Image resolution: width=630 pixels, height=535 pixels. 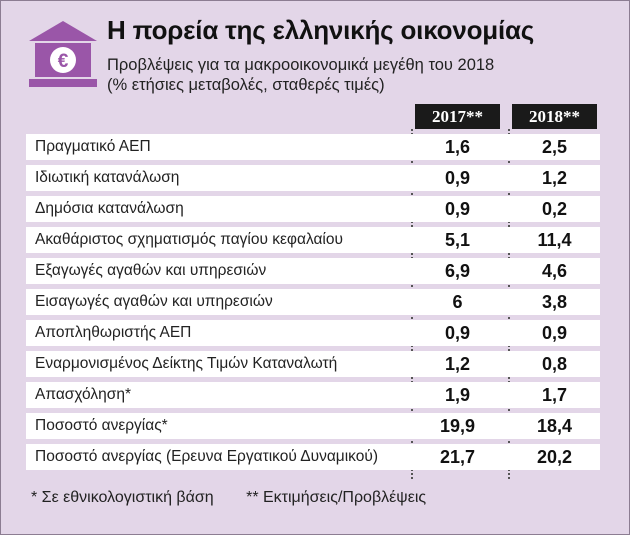 What do you see at coordinates (554, 333) in the screenshot?
I see `value-2018: 0,9` at bounding box center [554, 333].